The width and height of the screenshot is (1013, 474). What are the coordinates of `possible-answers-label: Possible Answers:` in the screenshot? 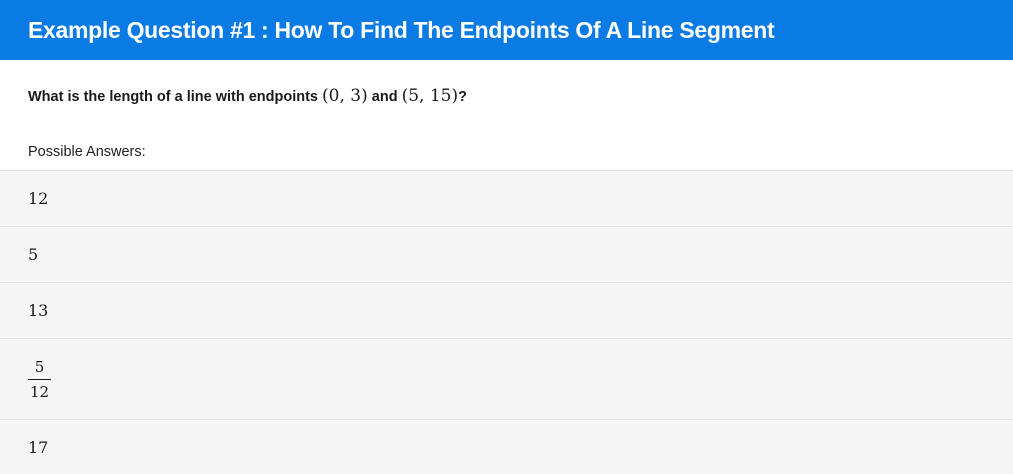 It's located at (87, 152).